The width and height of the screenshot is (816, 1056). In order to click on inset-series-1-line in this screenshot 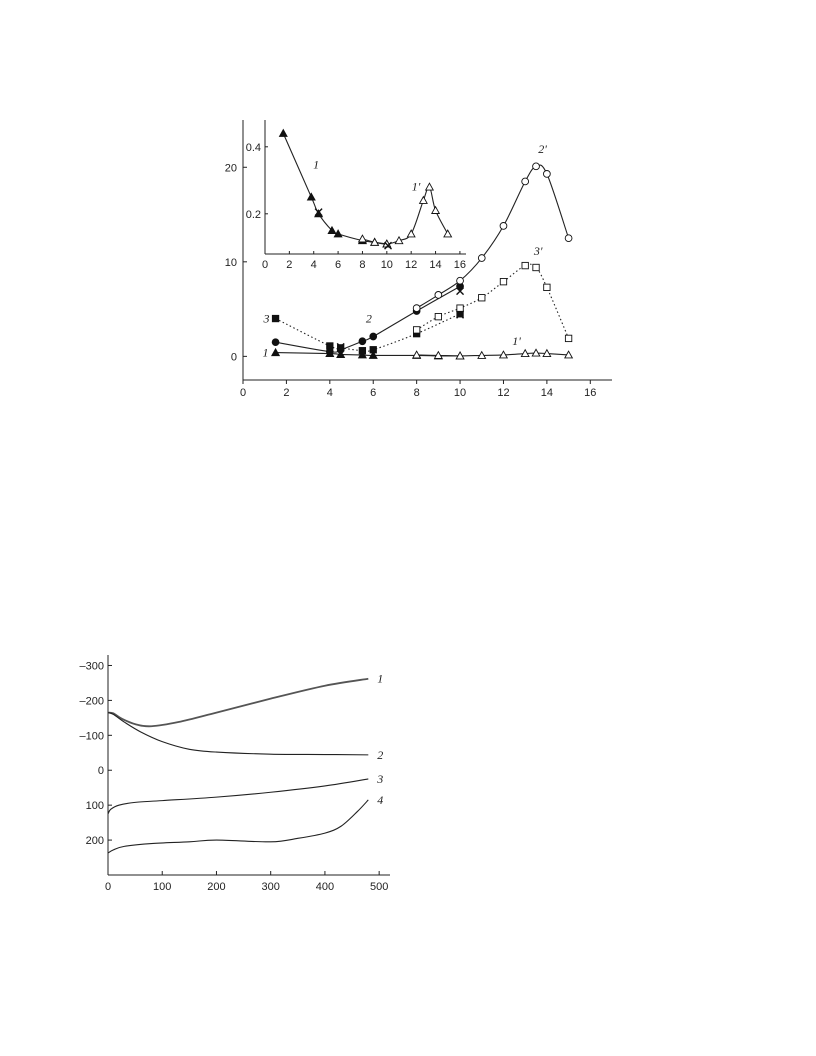, I will do `click(405, 215)`.